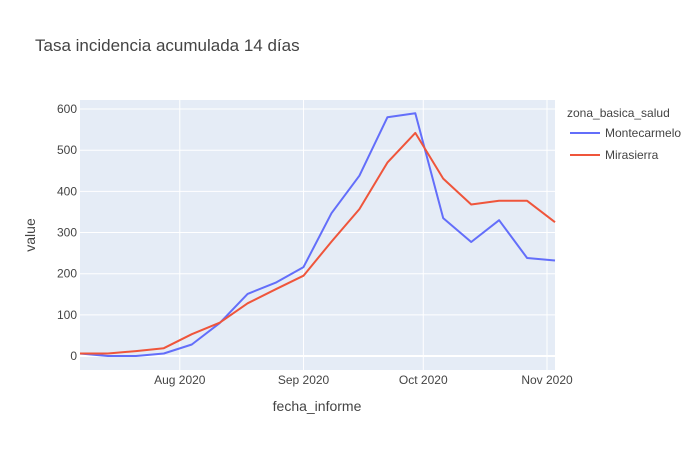  Describe the element at coordinates (30, 235) in the screenshot. I see `y-axis-title: value` at that location.